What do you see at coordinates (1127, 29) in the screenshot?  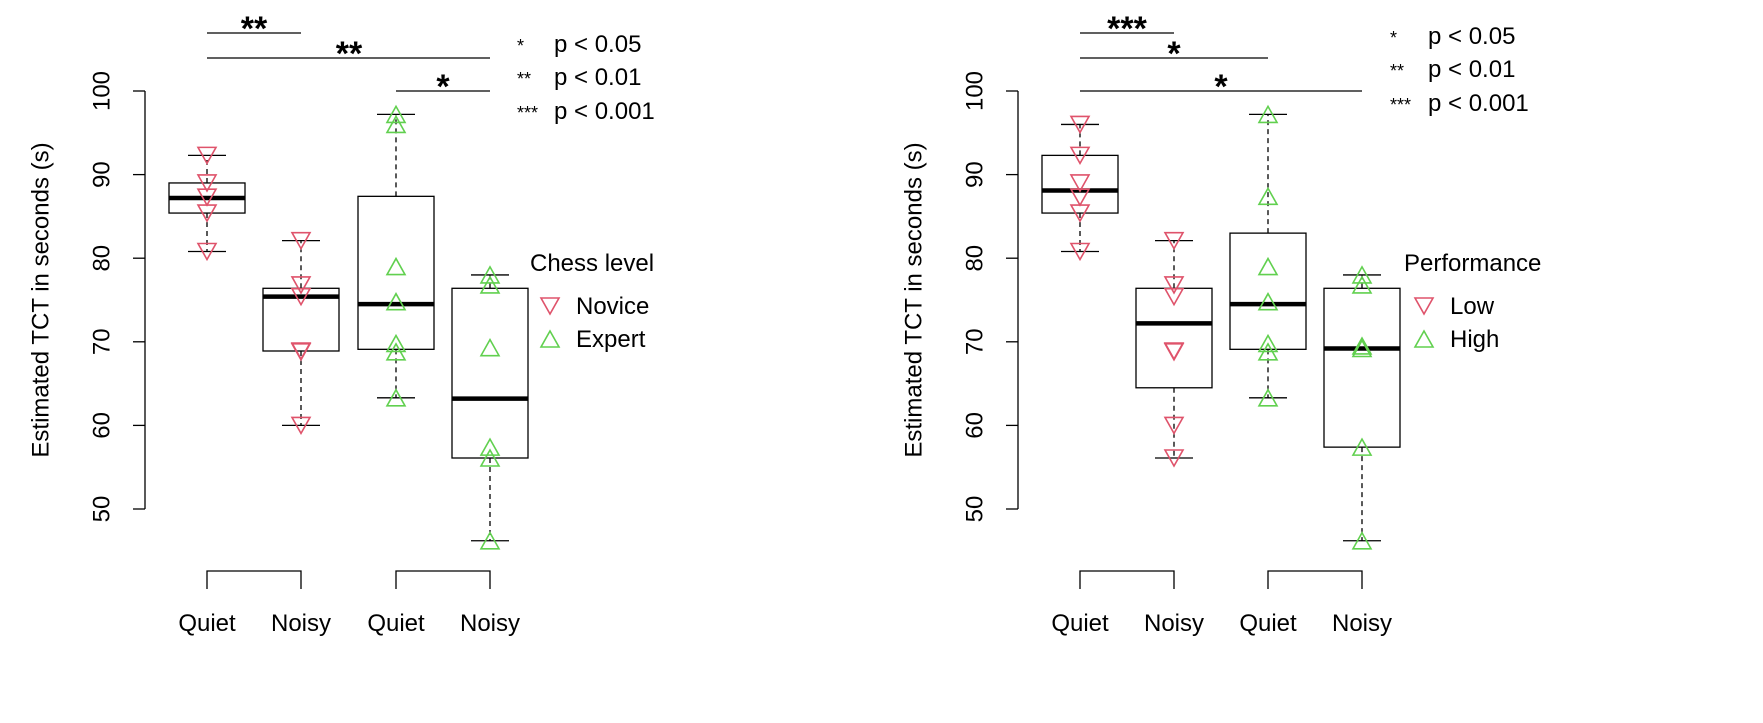 I see `significance-stars: ***` at bounding box center [1127, 29].